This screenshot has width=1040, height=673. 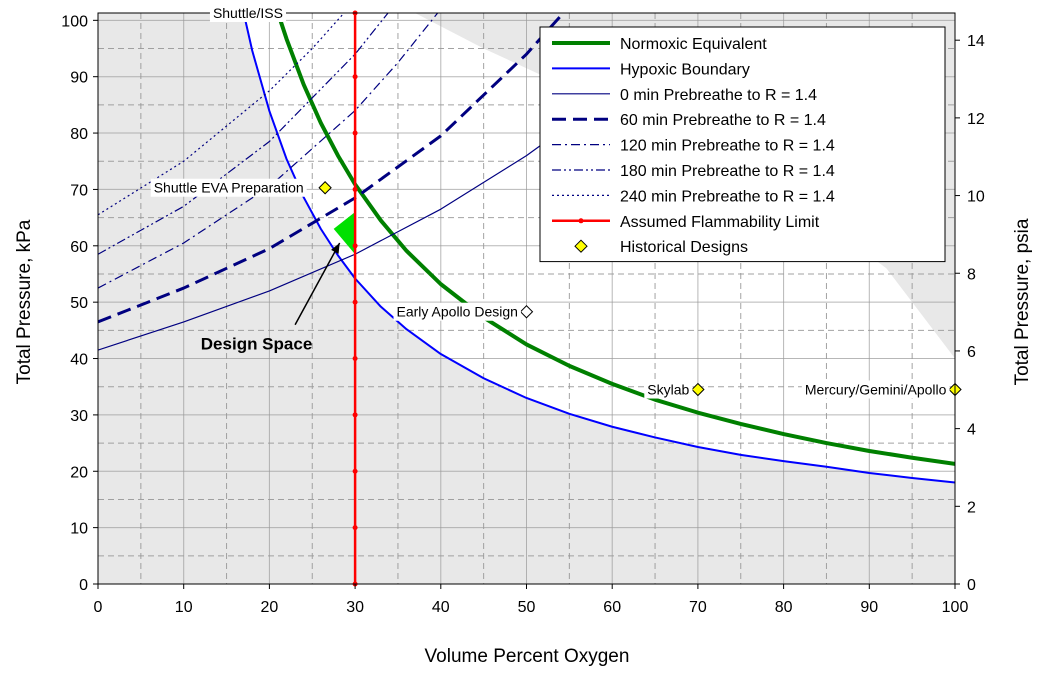 I want to click on x-tick-label: 40, so click(x=441, y=607).